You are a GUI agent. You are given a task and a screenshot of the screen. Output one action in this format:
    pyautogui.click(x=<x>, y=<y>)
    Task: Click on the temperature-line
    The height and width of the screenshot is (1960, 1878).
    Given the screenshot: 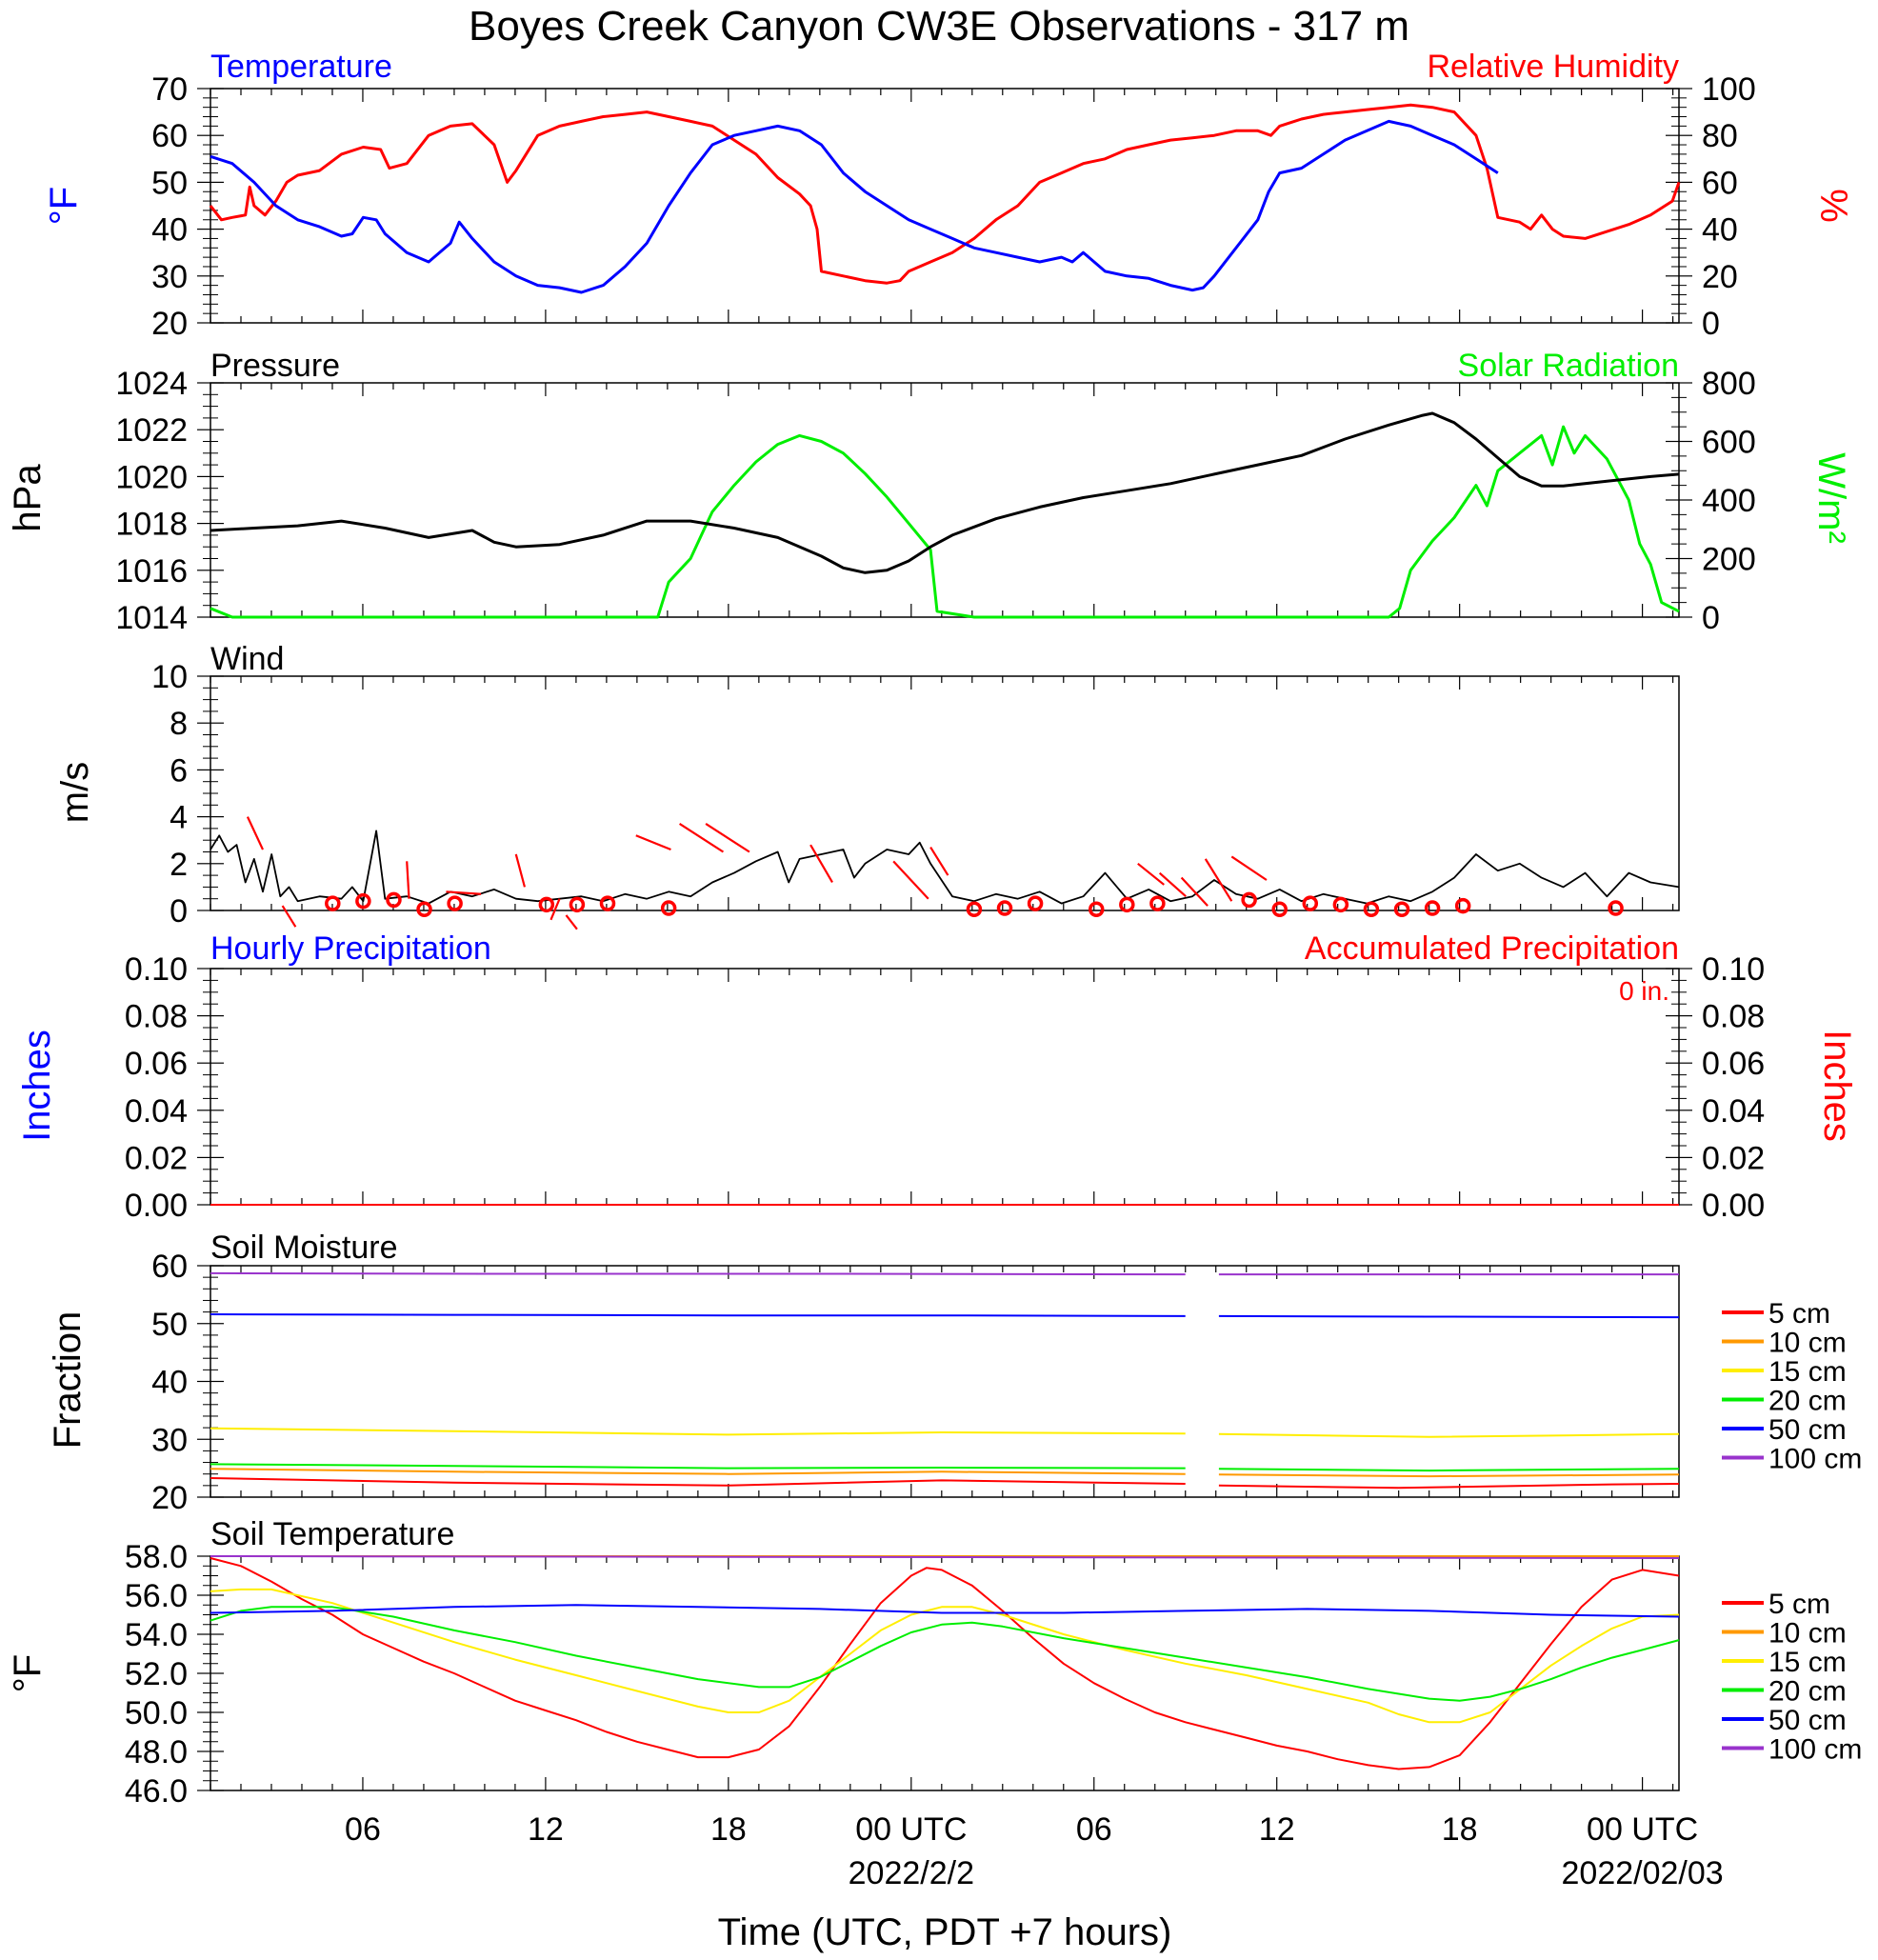 What is the action you would take?
    pyautogui.click(x=854, y=206)
    